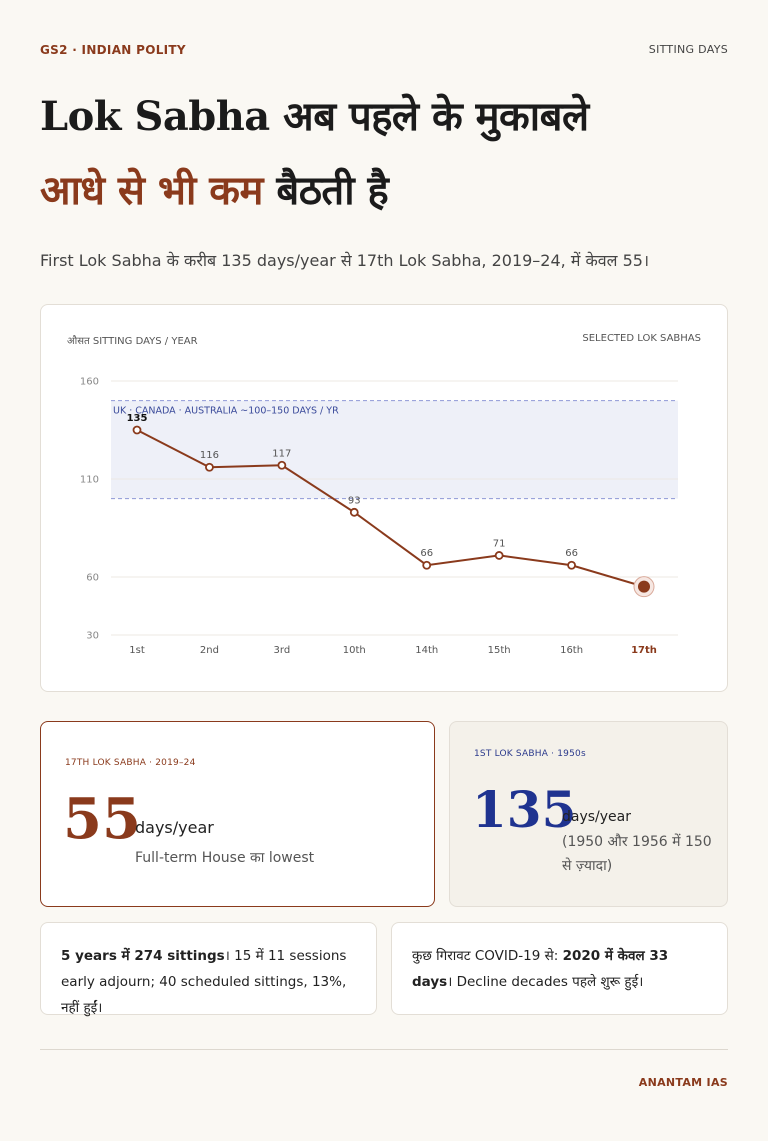 The height and width of the screenshot is (1141, 768). What do you see at coordinates (113, 50) in the screenshot?
I see `section-kicker: GS2 · INDIAN POLITY` at bounding box center [113, 50].